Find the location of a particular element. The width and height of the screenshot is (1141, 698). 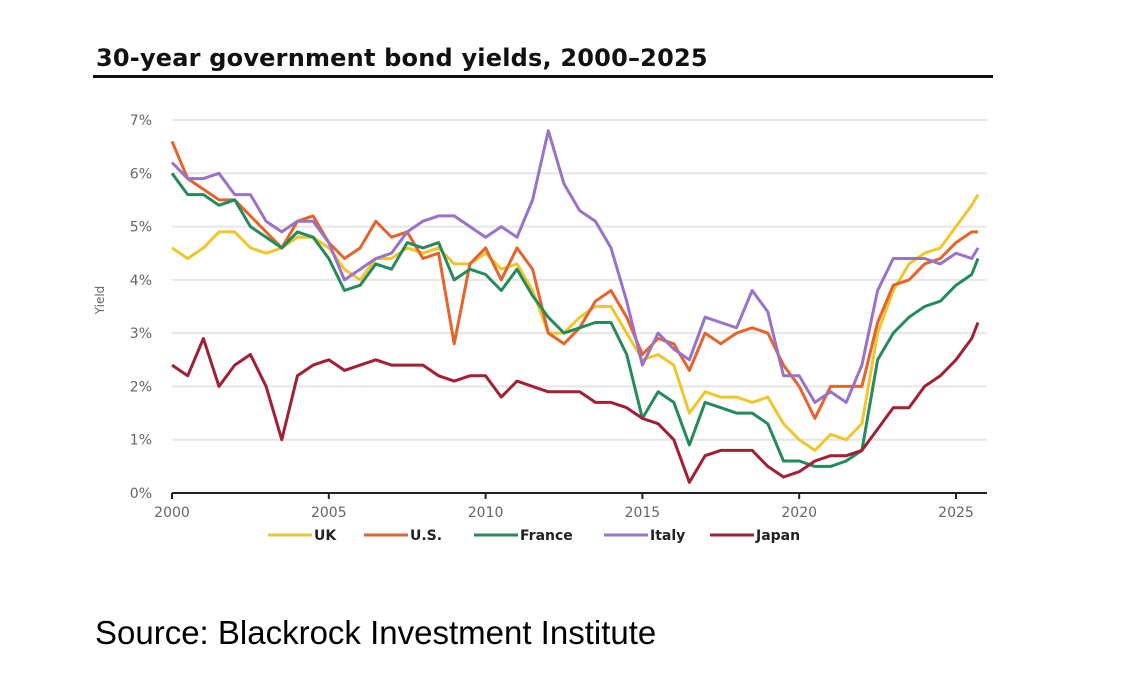

legend-item: U.S. is located at coordinates (403, 536).